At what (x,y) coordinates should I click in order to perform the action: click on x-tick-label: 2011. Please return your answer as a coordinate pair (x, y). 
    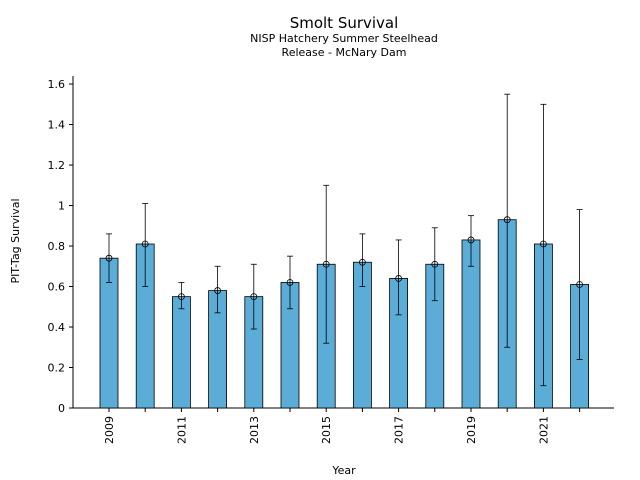
    Looking at the image, I should click on (181, 430).